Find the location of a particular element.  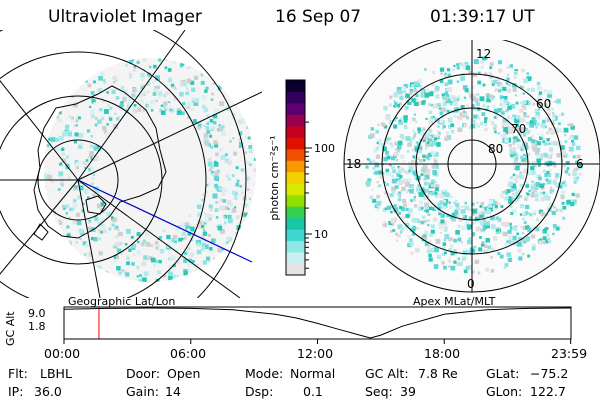

mlt-label-6: 6 is located at coordinates (580, 164).